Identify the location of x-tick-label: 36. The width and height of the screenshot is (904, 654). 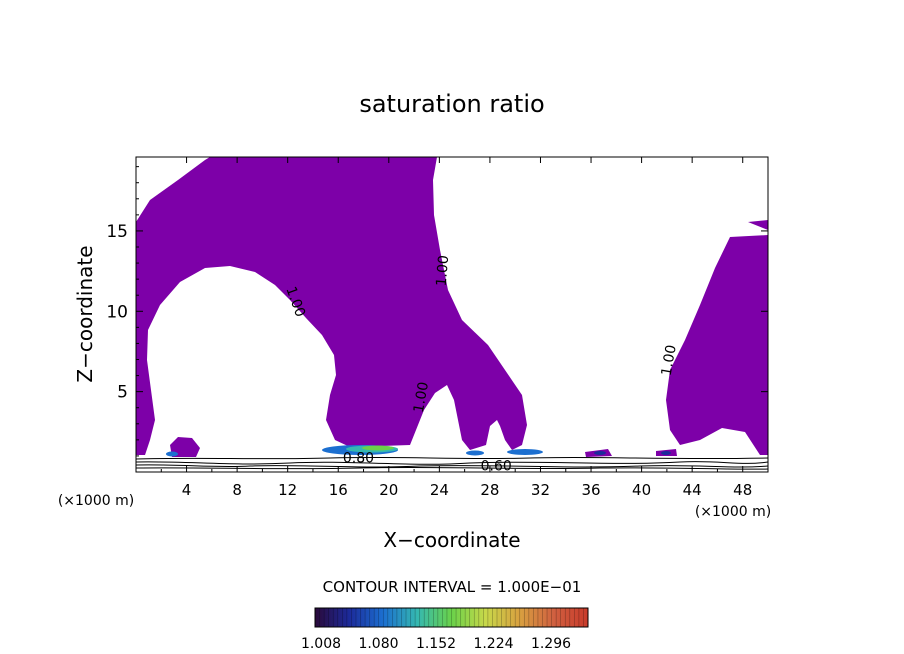
(590, 490).